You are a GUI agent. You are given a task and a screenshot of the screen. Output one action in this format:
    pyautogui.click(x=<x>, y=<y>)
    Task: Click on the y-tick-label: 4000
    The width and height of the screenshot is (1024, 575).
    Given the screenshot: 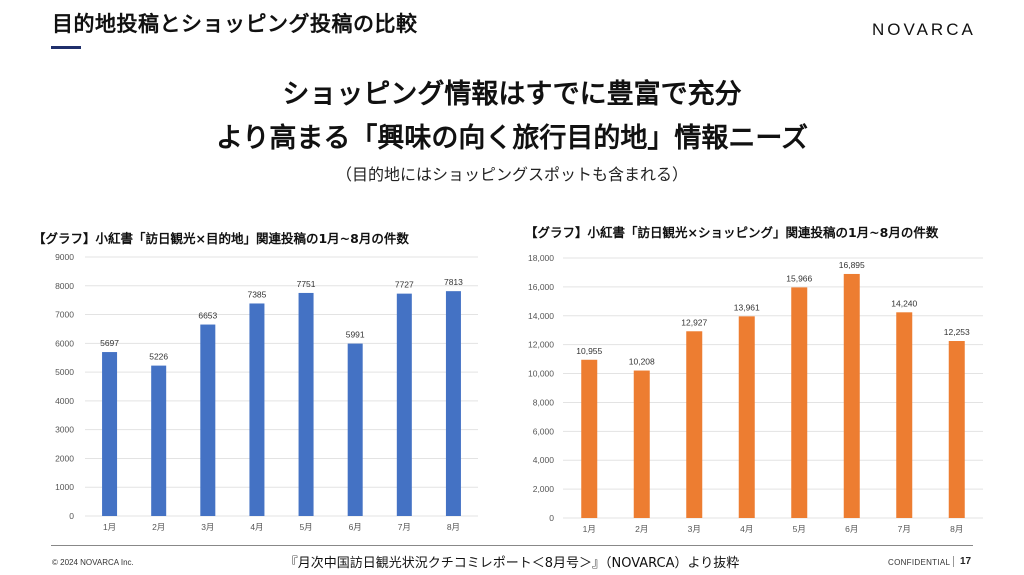 What is the action you would take?
    pyautogui.click(x=64, y=401)
    